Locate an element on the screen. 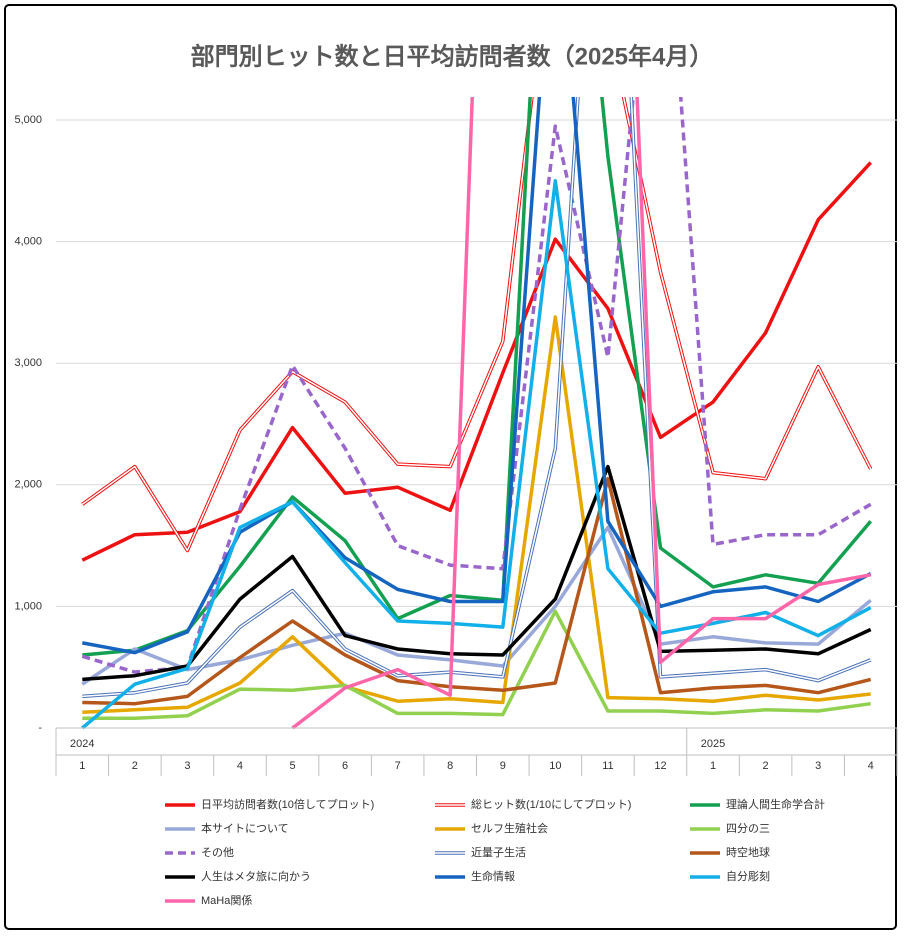  legend-label: 人生はメタ旅に向かう is located at coordinates (256, 876).